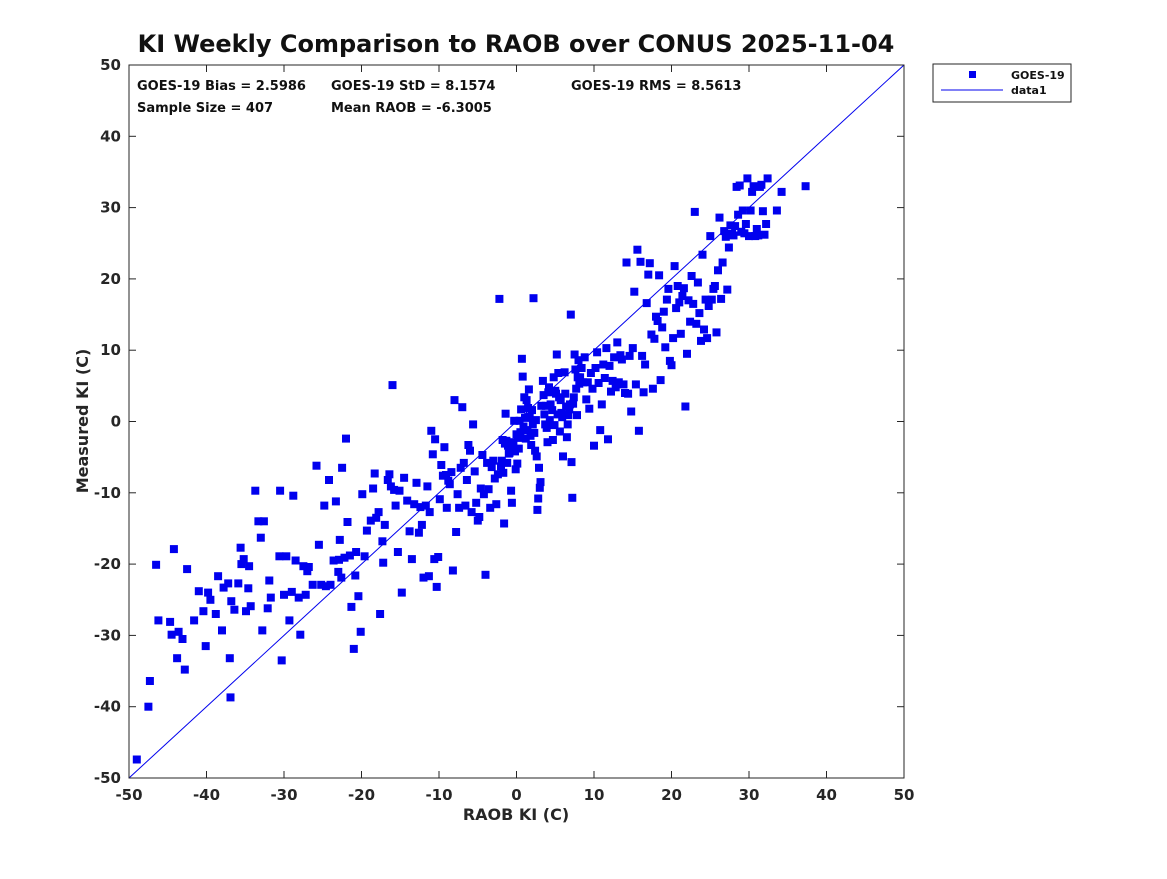  What do you see at coordinates (205, 108) in the screenshot?
I see `stats-sample-size: Sample Size = 407` at bounding box center [205, 108].